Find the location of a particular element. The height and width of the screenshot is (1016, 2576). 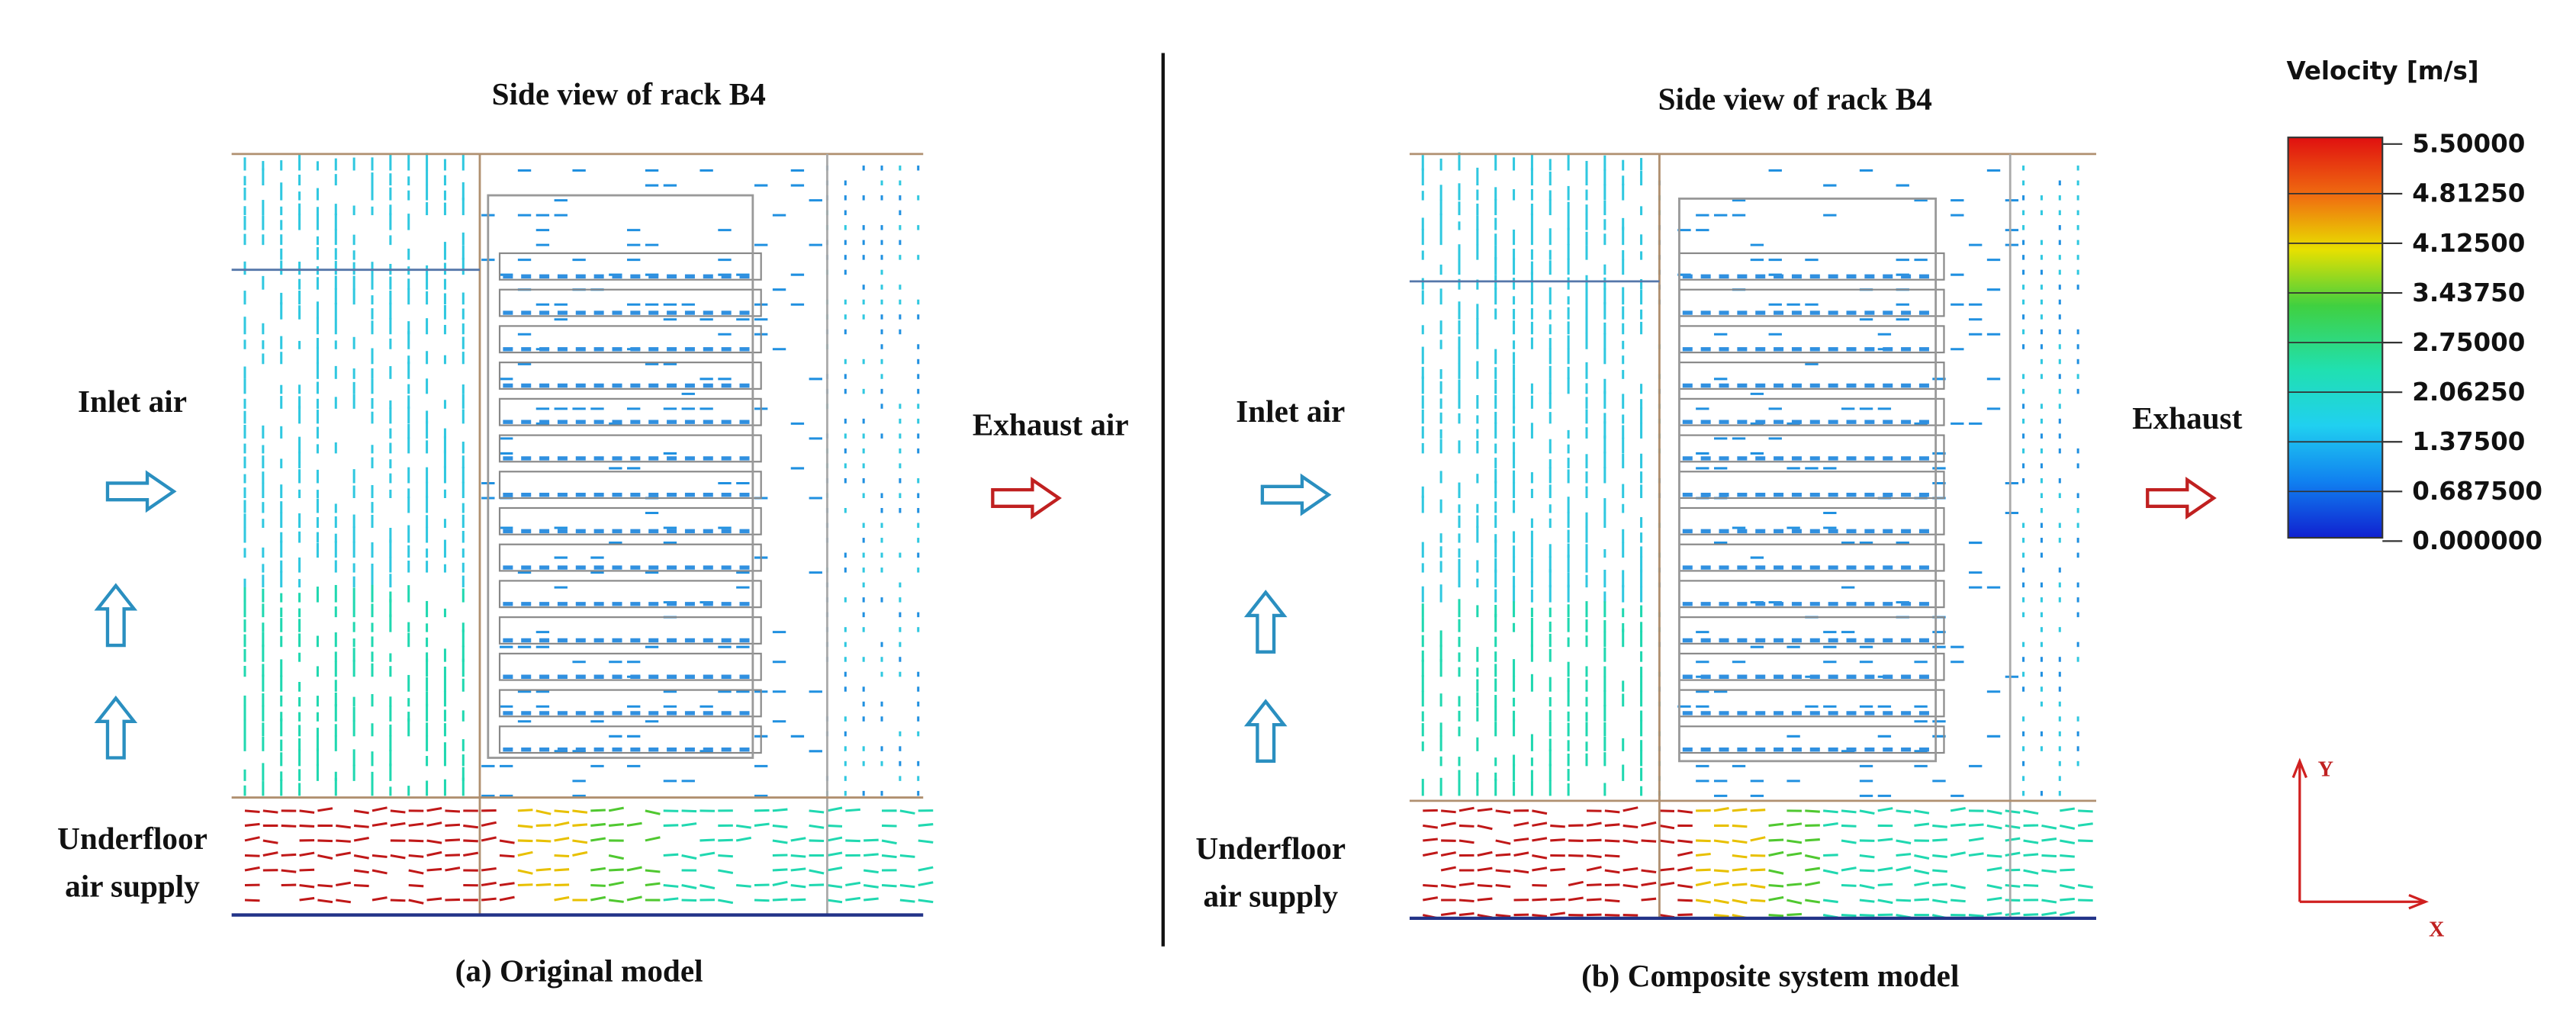

colorbar is located at coordinates (2335, 338).